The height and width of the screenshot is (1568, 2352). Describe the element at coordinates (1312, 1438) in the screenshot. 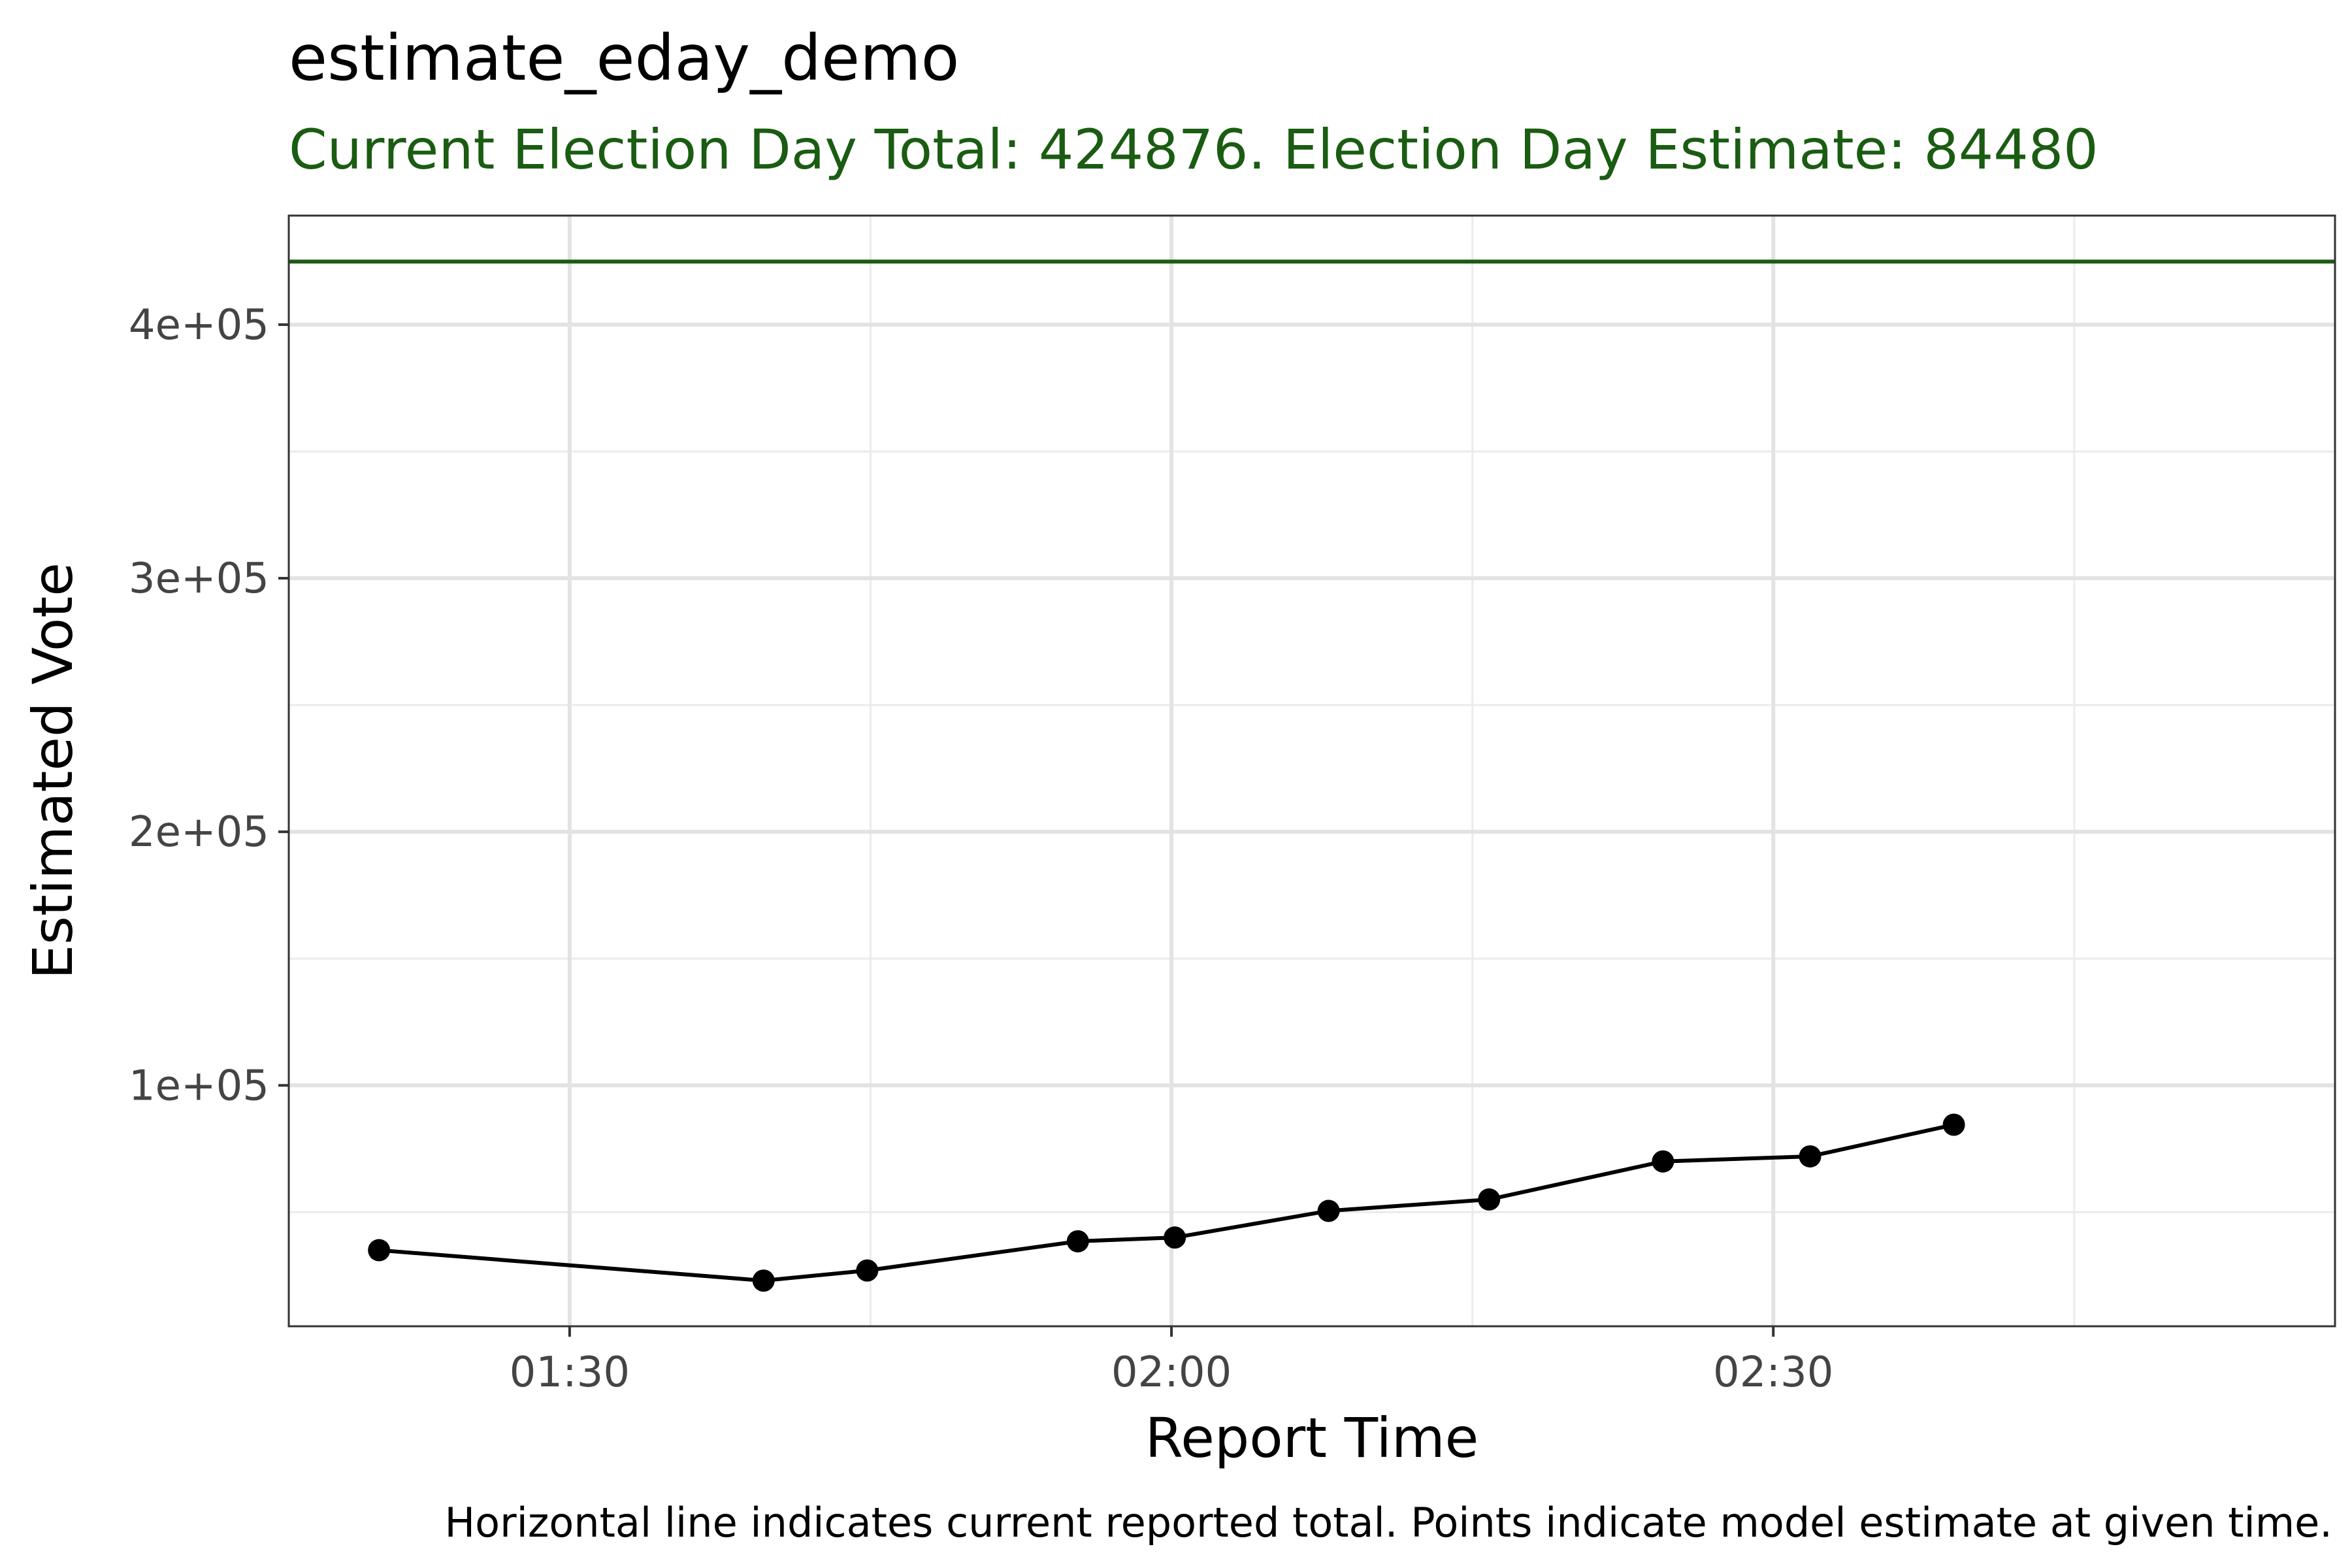

I see `x-axis-title: Report Time` at that location.